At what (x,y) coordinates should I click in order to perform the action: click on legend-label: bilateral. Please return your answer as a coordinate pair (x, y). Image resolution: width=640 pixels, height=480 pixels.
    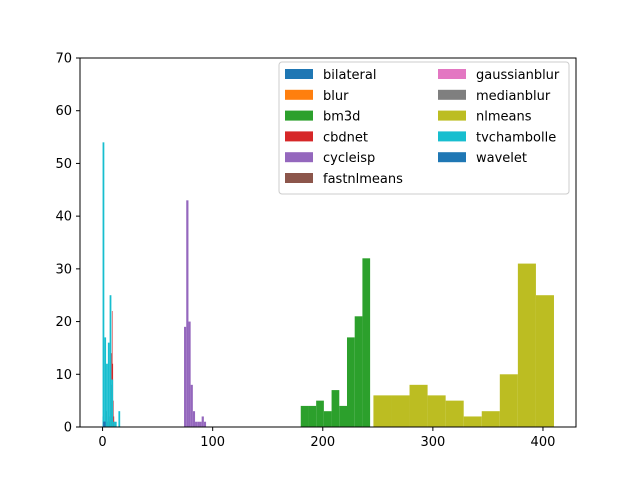
    Looking at the image, I should click on (349, 75).